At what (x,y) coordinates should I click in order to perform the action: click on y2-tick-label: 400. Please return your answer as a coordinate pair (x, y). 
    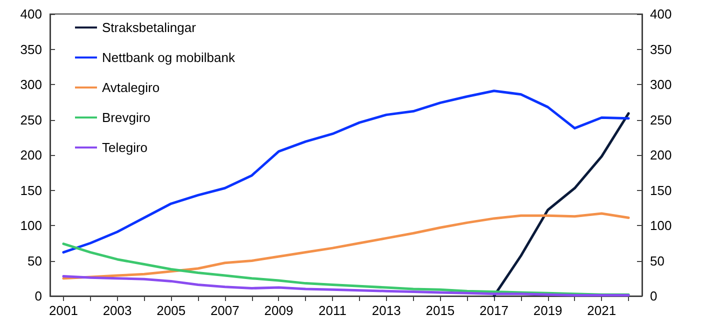
    Looking at the image, I should click on (661, 14).